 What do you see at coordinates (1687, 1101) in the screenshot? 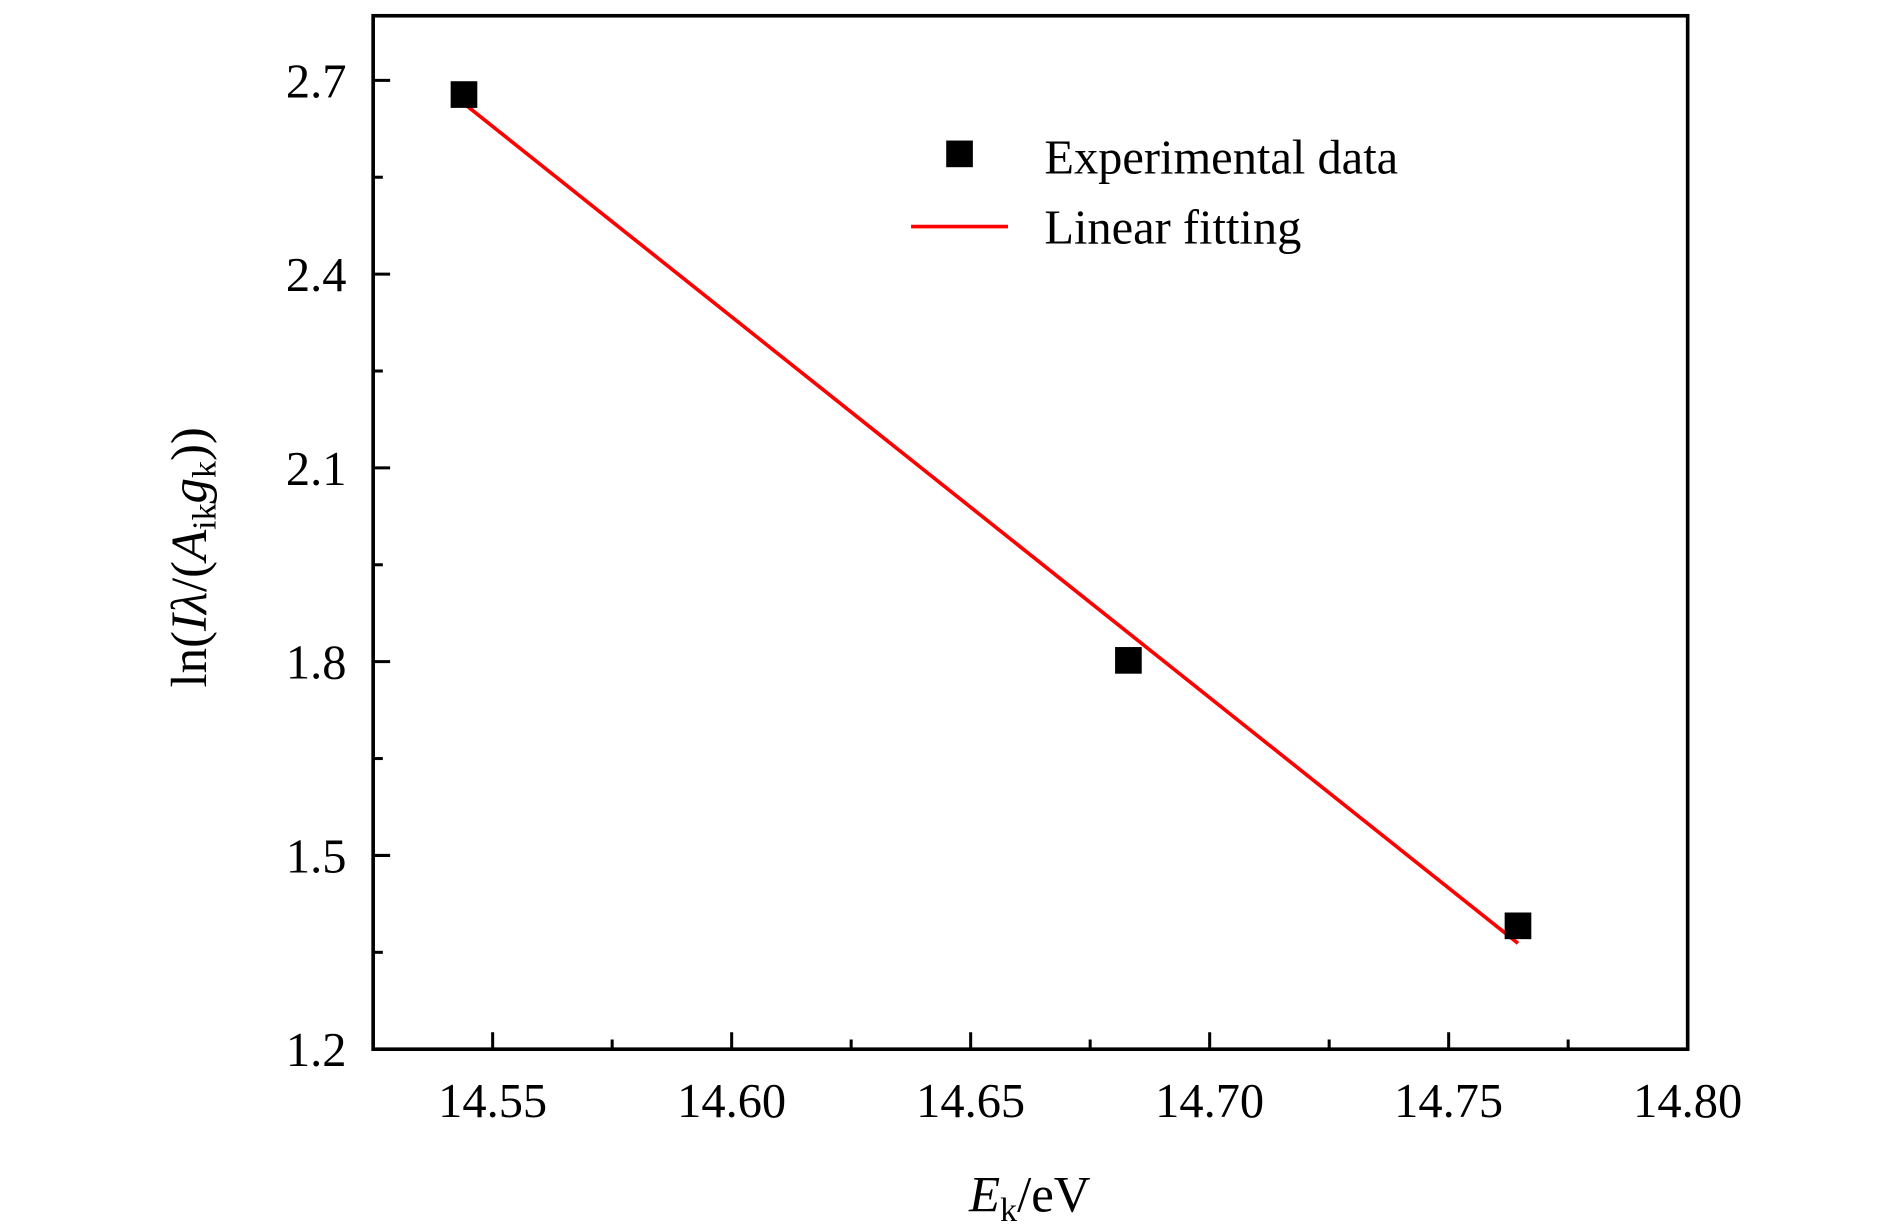
I see `x-tick-label: 14.80` at bounding box center [1687, 1101].